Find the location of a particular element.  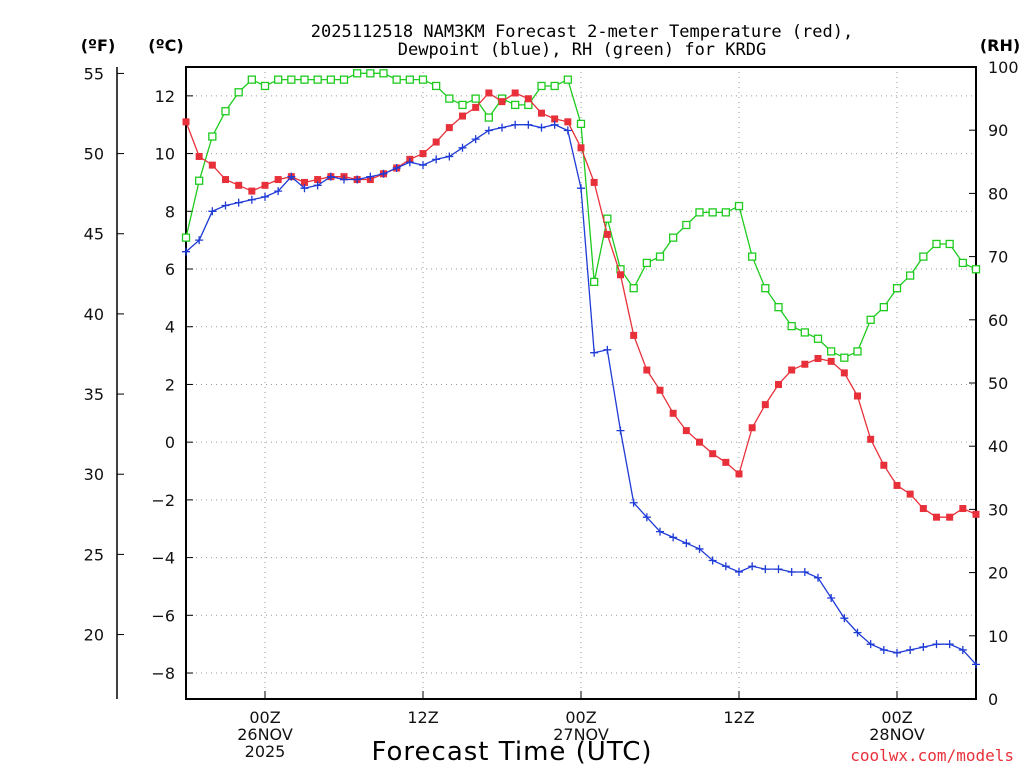

rh-tick-label: 50 is located at coordinates (998, 383).